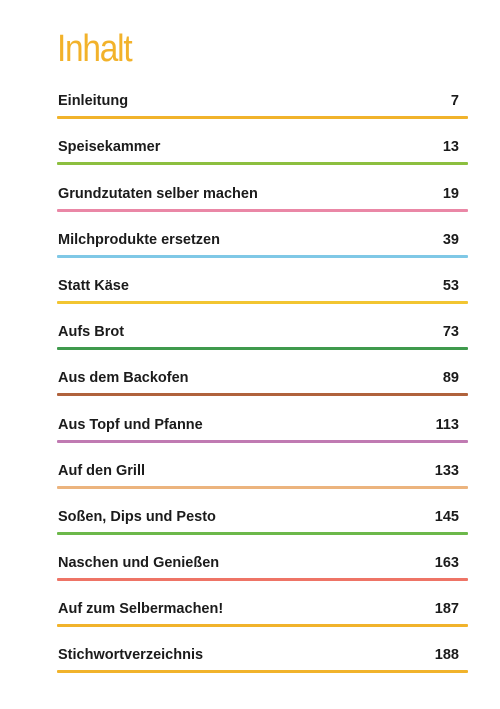  I want to click on toc-entry-label: Naschen und Genießen, so click(139, 563).